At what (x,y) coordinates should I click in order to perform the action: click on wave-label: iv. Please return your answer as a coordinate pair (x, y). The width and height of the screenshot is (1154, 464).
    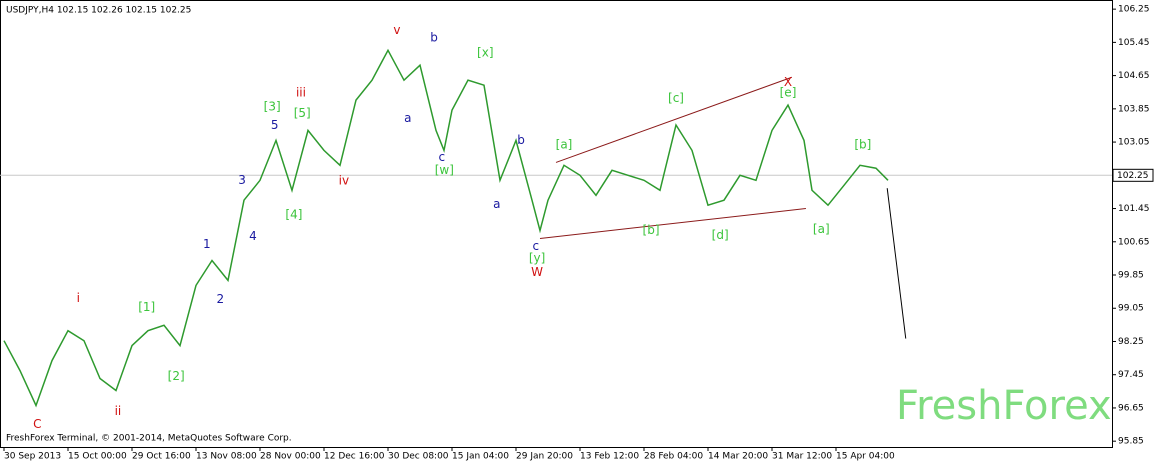
    Looking at the image, I should click on (344, 181).